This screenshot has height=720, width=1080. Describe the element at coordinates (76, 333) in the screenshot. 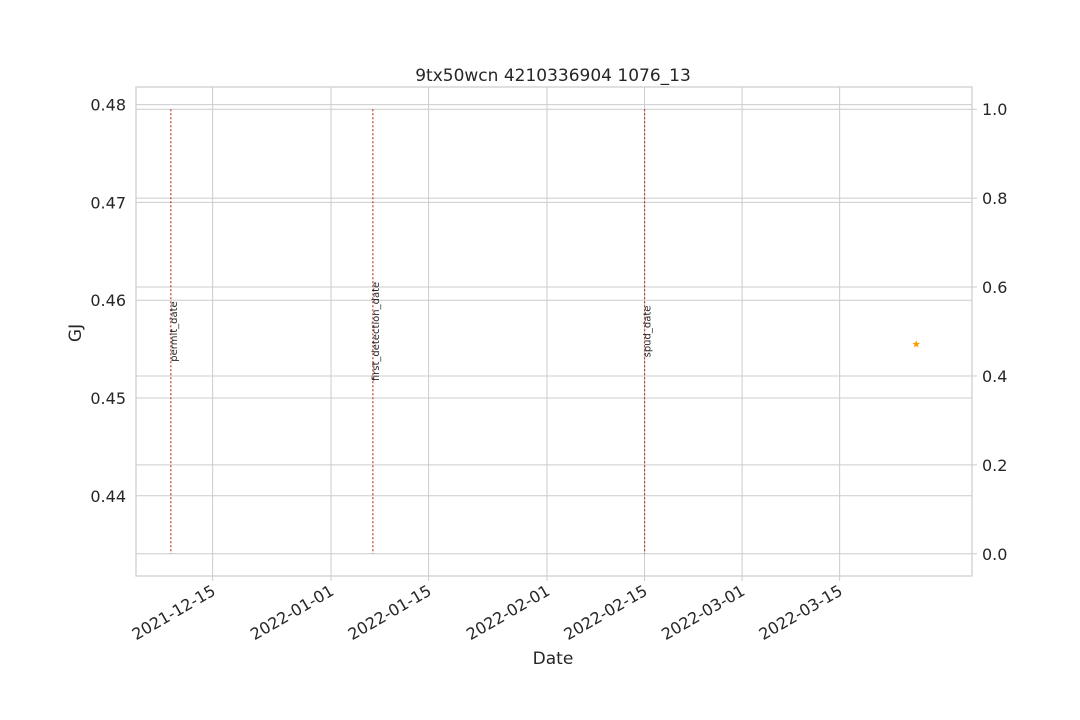

I see `y-axis-label-left: GJ` at that location.